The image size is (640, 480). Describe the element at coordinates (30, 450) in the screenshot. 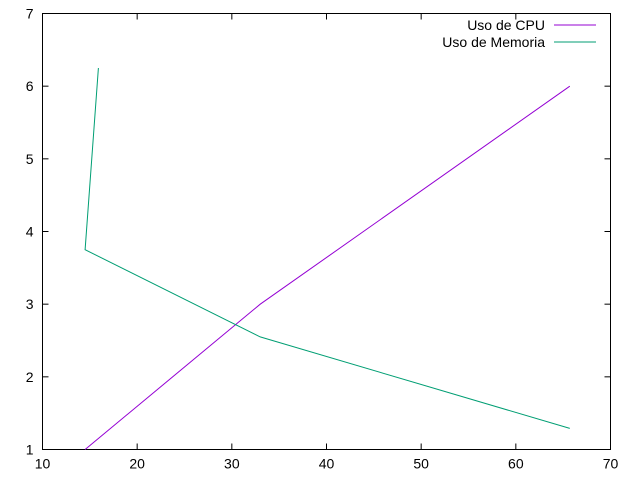

I see `y-tick-label: 1` at that location.